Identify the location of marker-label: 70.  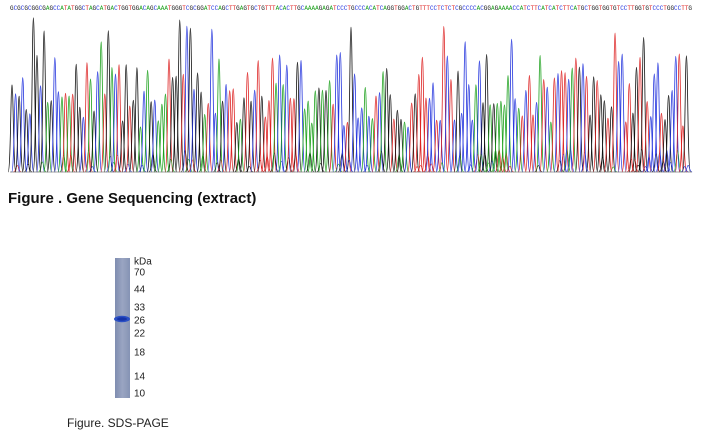
(140, 273).